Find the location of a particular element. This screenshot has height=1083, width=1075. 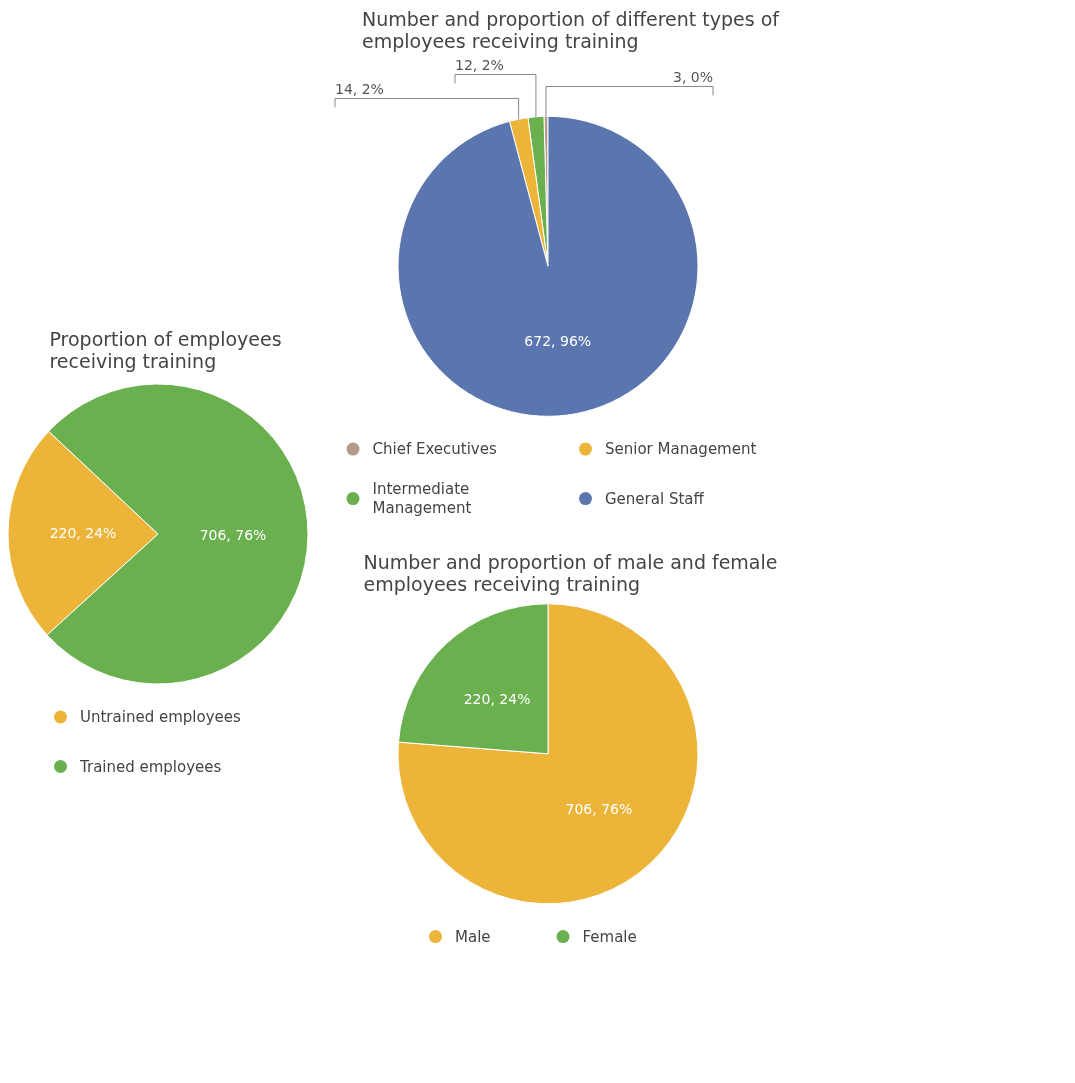

data-label: 672, 96% is located at coordinates (558, 340).